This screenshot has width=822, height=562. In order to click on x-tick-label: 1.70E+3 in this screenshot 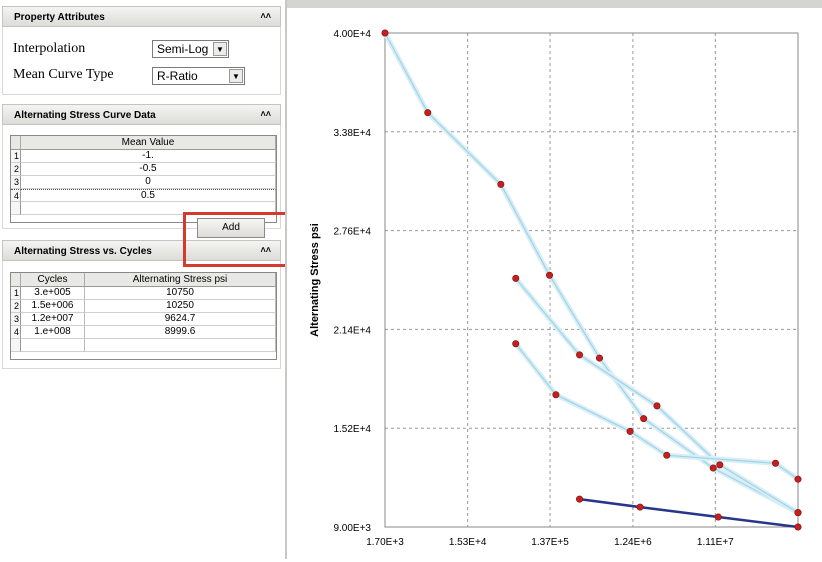, I will do `click(385, 542)`.